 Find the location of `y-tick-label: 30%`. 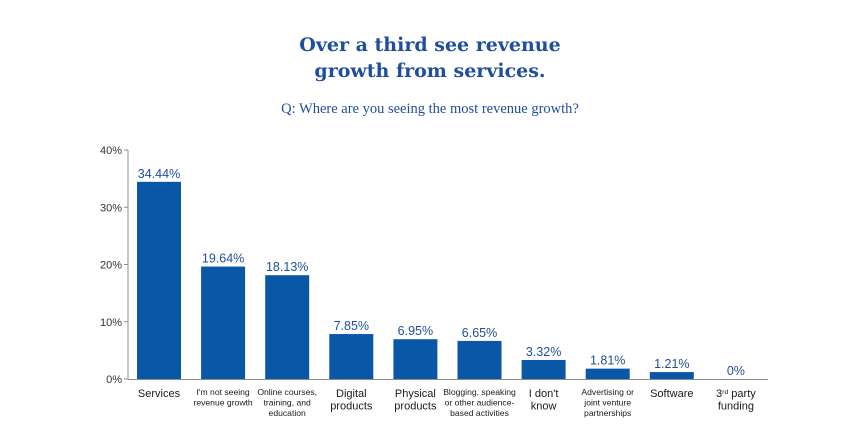

y-tick-label: 30% is located at coordinates (111, 208).